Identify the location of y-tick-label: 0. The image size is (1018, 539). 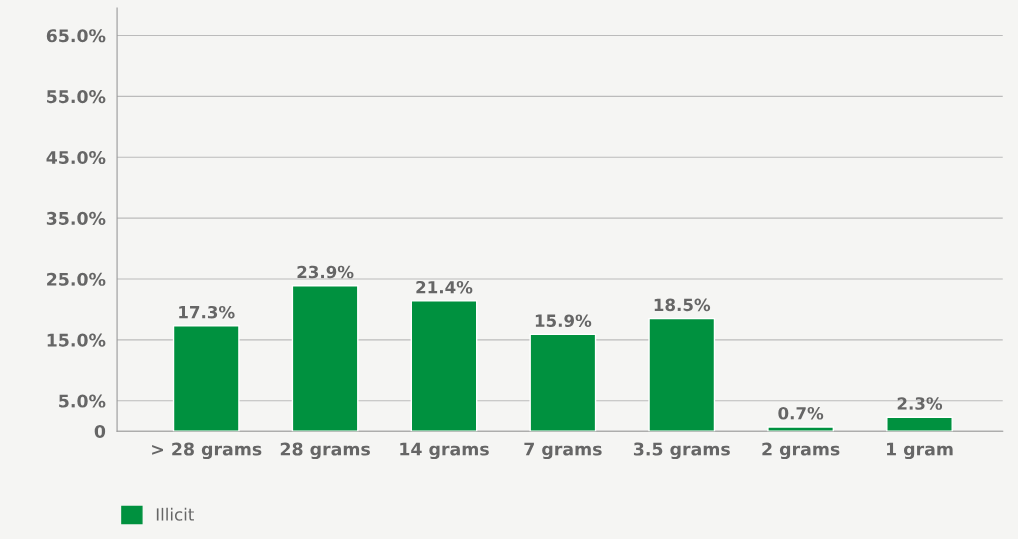
(100, 431).